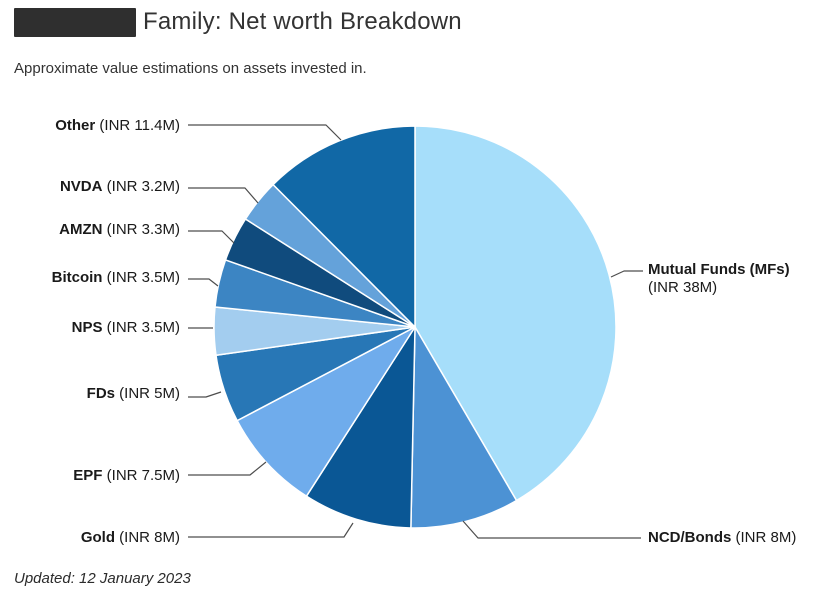 This screenshot has width=828, height=596. I want to click on label-epf: EPF (INR 7.5M), so click(126, 476).